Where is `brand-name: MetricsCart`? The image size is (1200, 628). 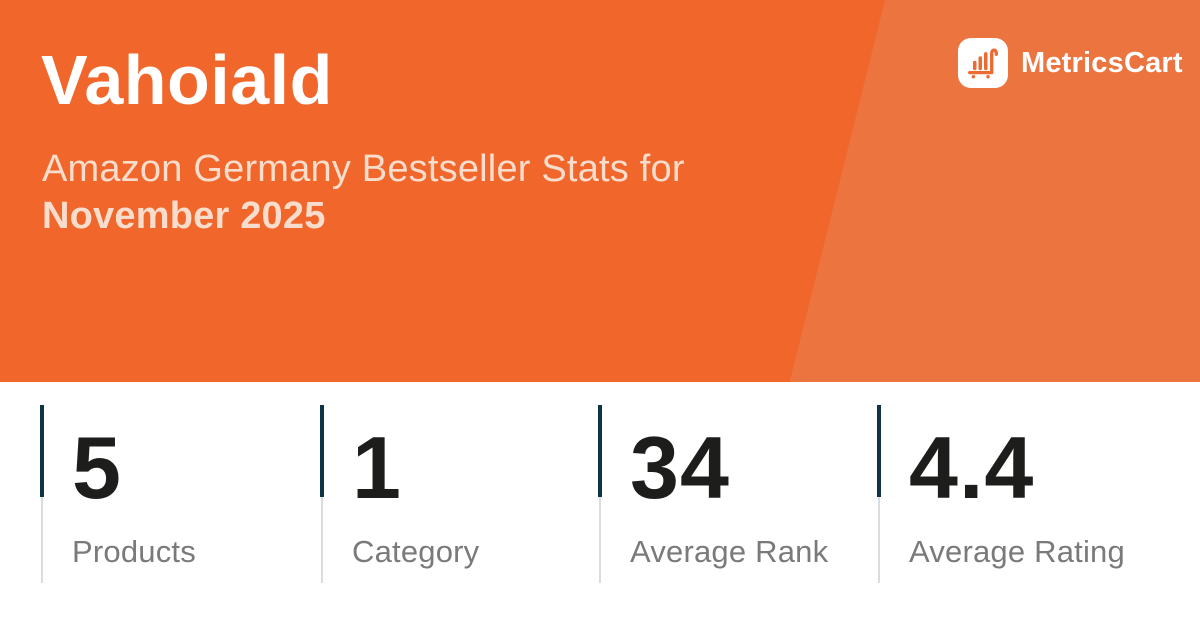
brand-name: MetricsCart is located at coordinates (1102, 62).